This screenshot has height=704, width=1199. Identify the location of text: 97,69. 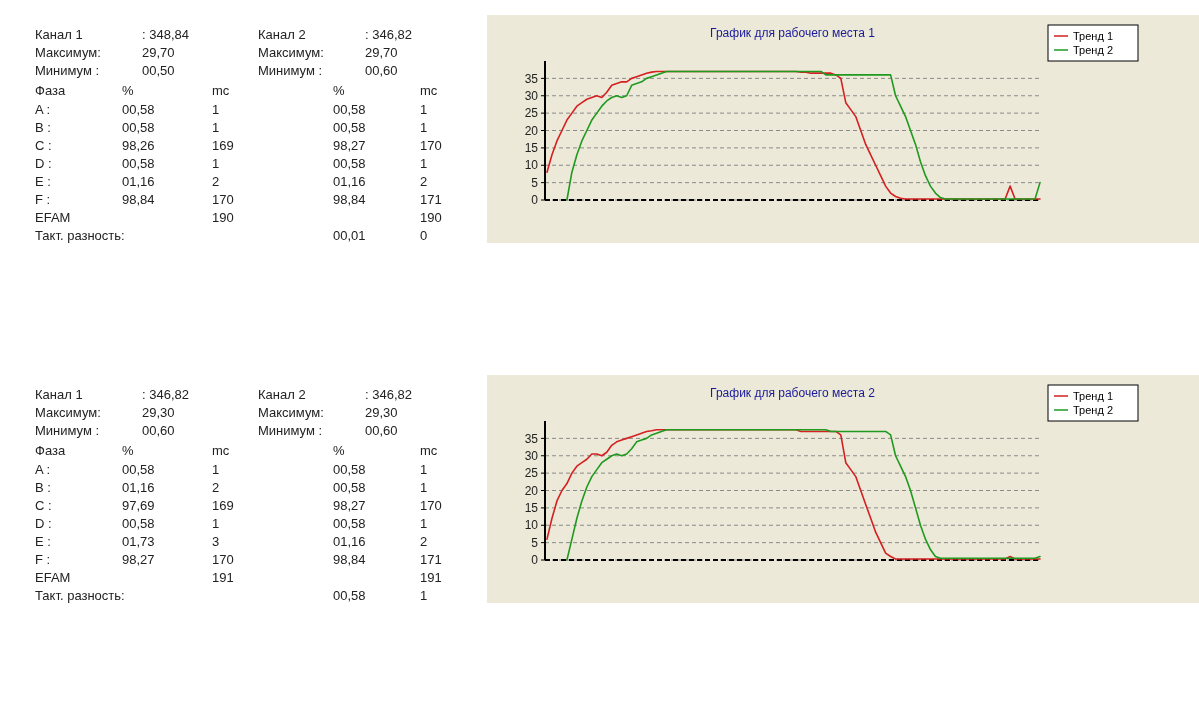
(138, 505).